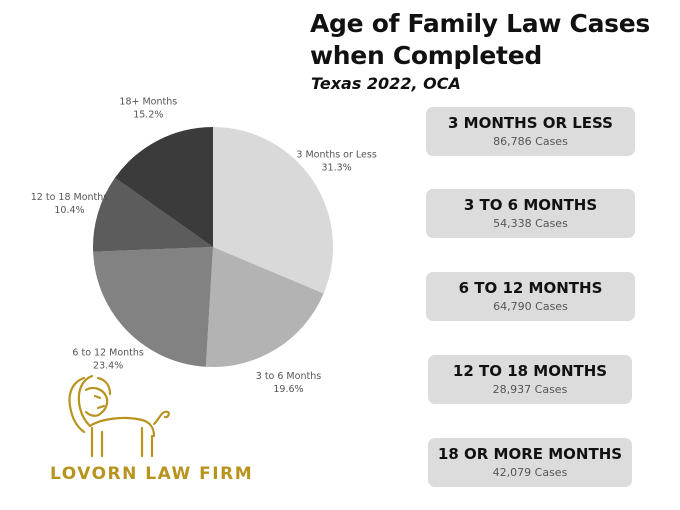 The image size is (680, 510). Describe the element at coordinates (386, 83) in the screenshot. I see `page-subtitle: Texas 2022, OCA` at that location.